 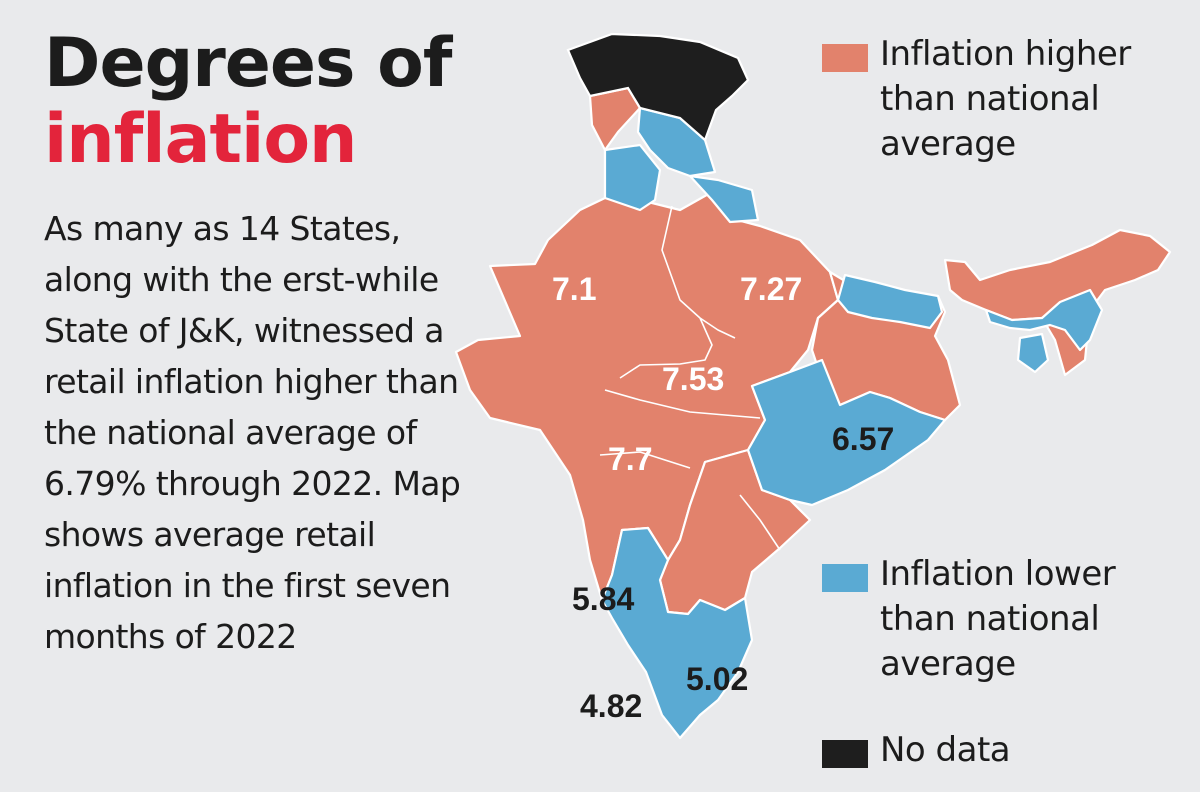 What do you see at coordinates (845, 754) in the screenshot?
I see `legend-swatch-no-data` at bounding box center [845, 754].